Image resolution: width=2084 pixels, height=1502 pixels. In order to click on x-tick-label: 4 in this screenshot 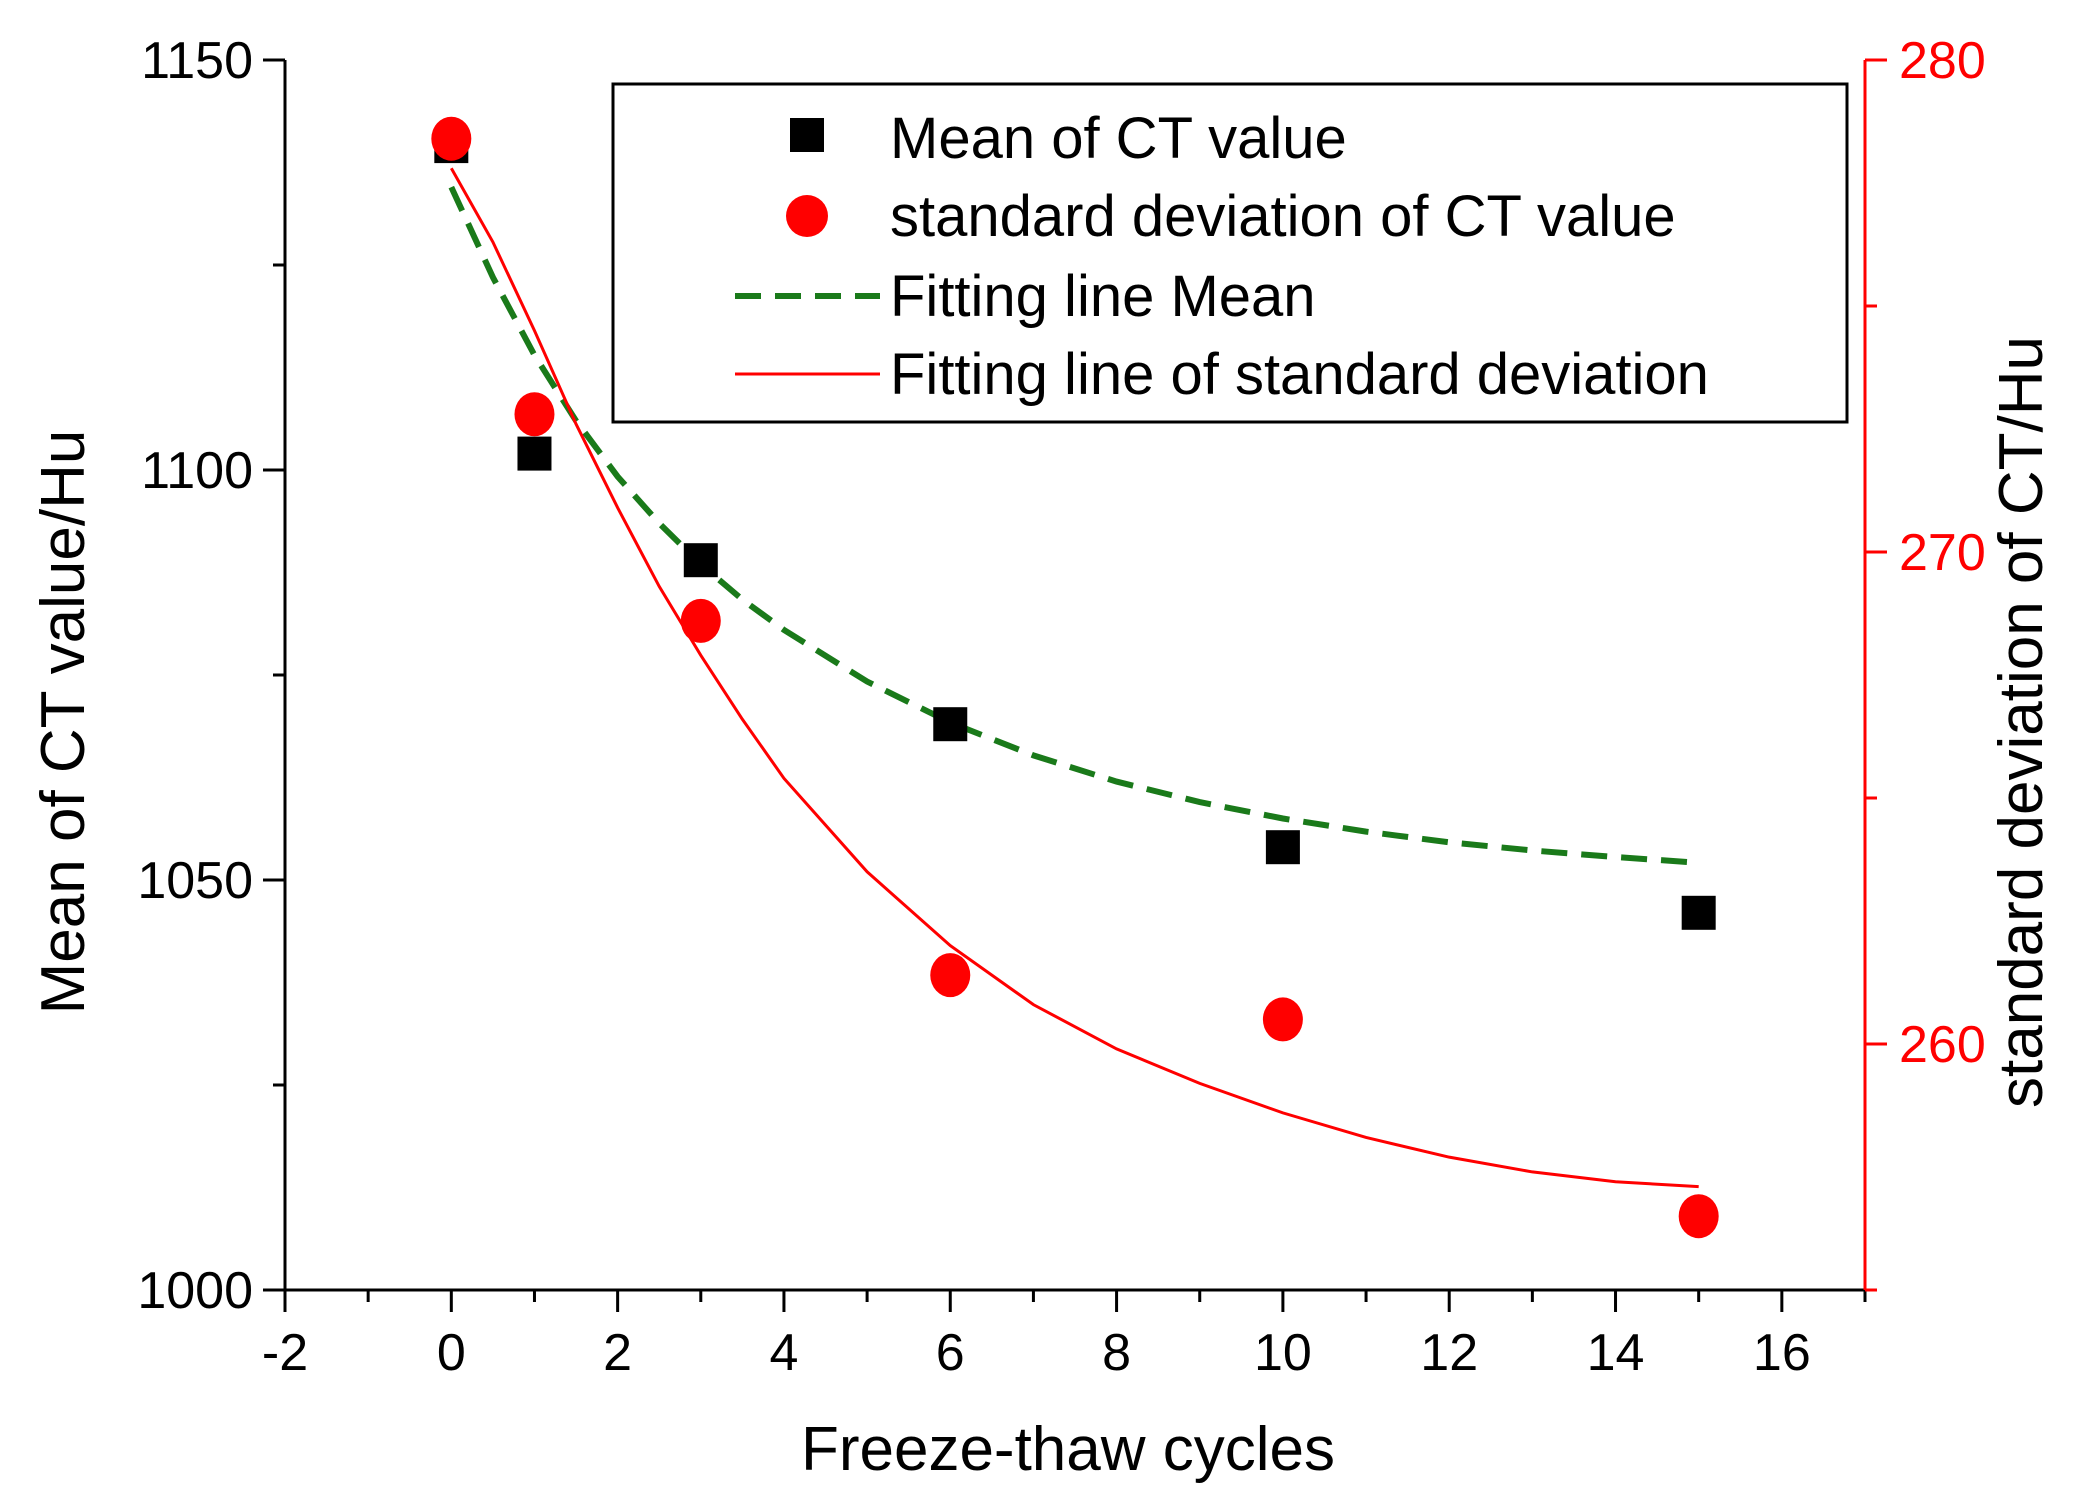, I will do `click(783, 1353)`.